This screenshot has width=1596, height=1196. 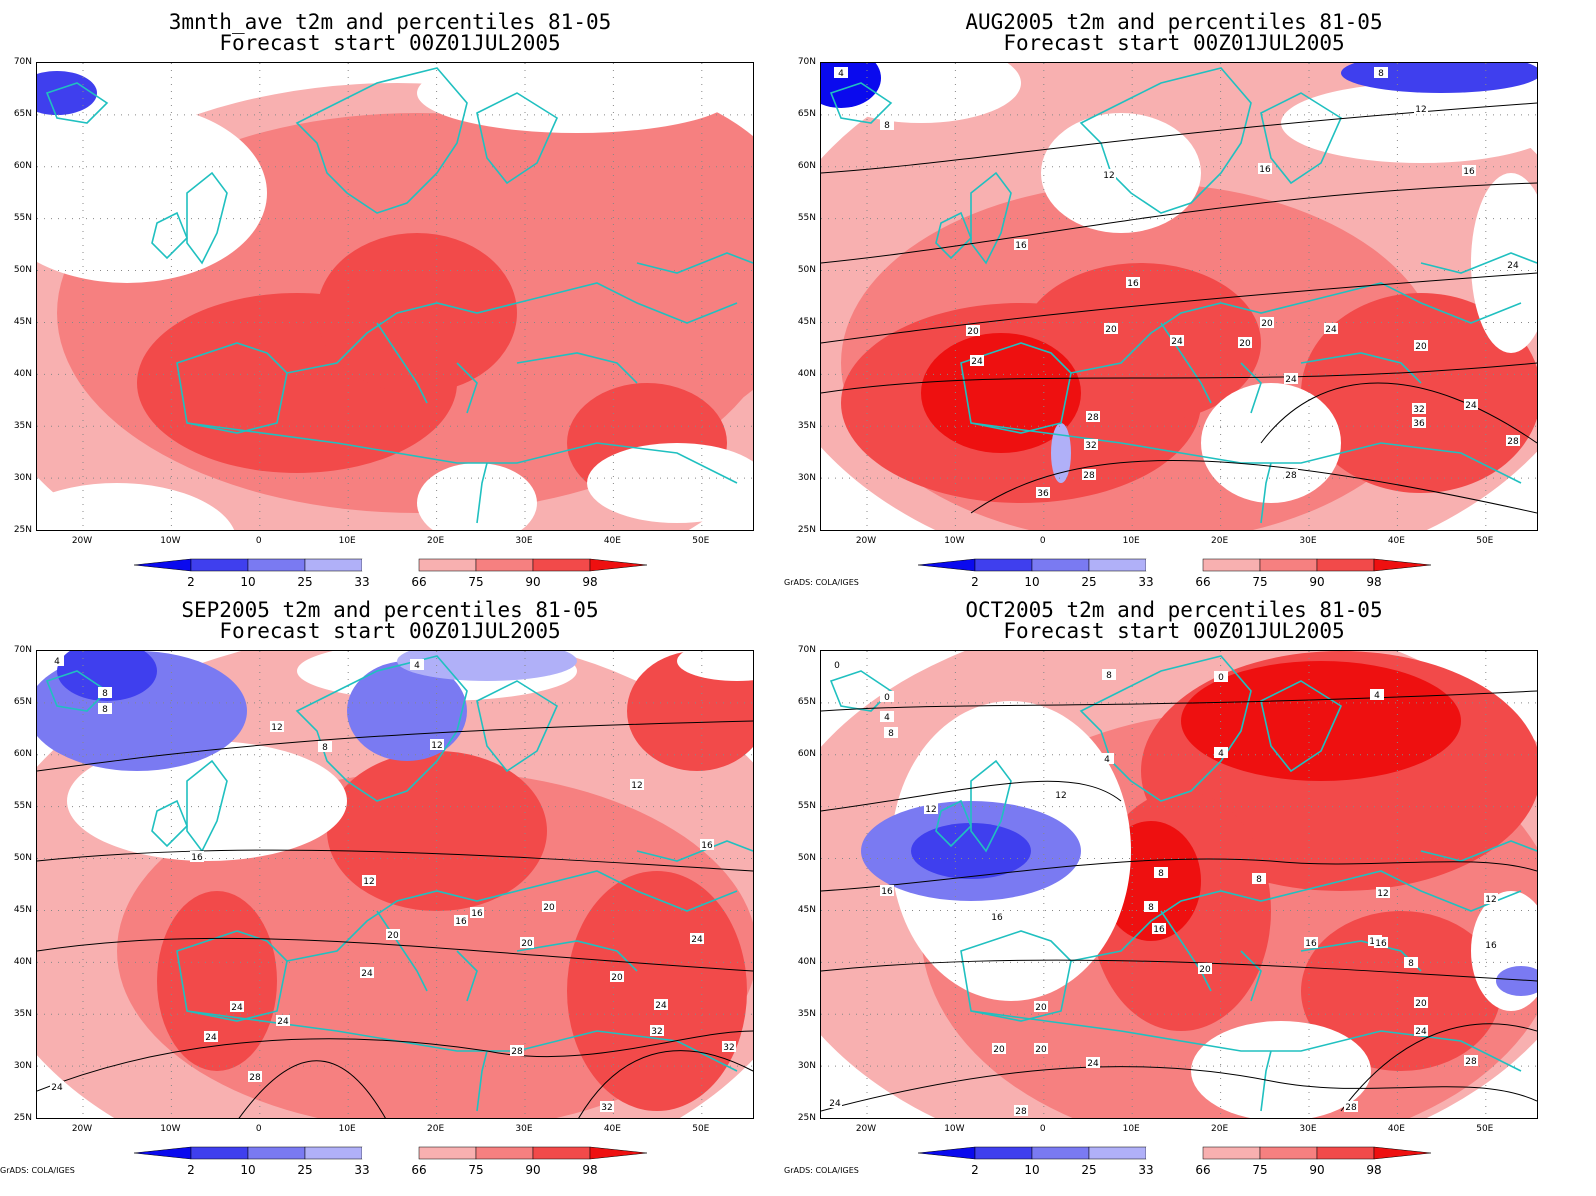 What do you see at coordinates (866, 541) in the screenshot?
I see `lon-label: 20W` at bounding box center [866, 541].